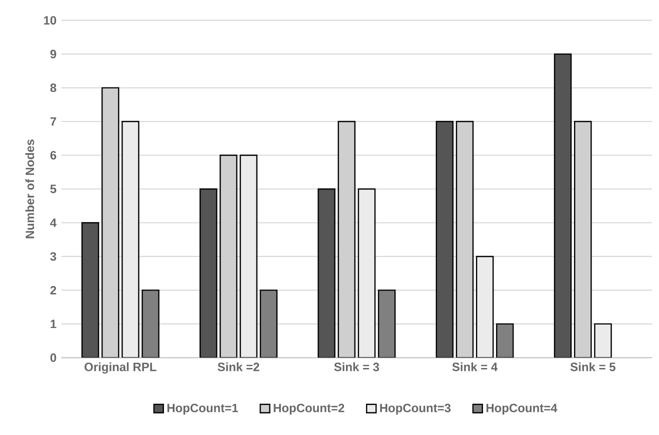  I want to click on y-tick-label: 10, so click(50, 20).